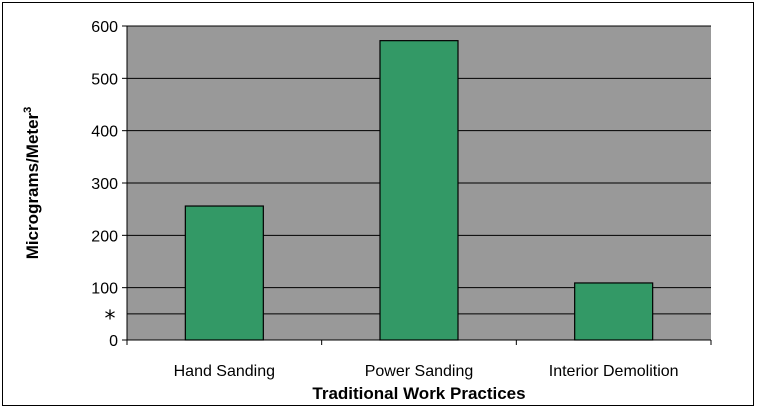 The image size is (758, 409). Describe the element at coordinates (419, 371) in the screenshot. I see `x-tick-label: Power Sanding` at that location.